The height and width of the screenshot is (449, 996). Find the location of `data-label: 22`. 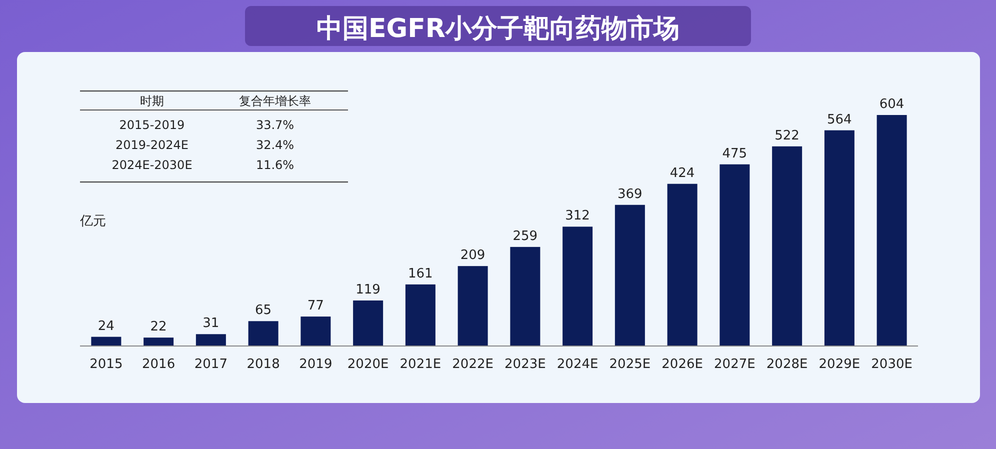

data-label: 22 is located at coordinates (158, 327).